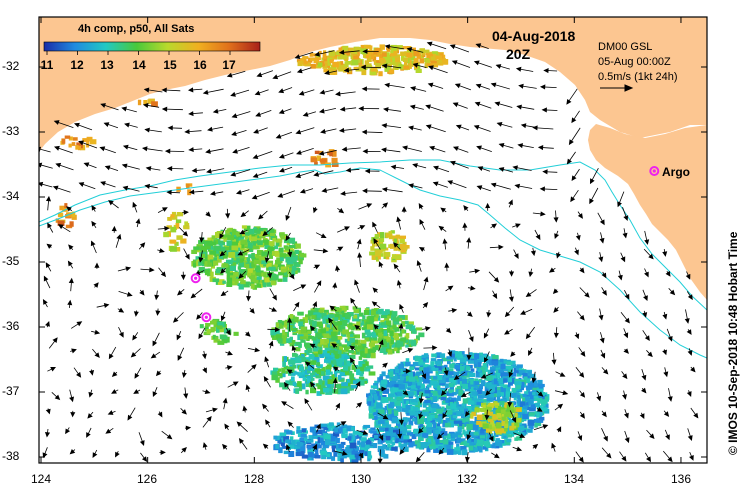  Describe the element at coordinates (733, 343) in the screenshot. I see `credit-text: © IMOS 10-Sep-2018 10:48 Hobart Time` at that location.